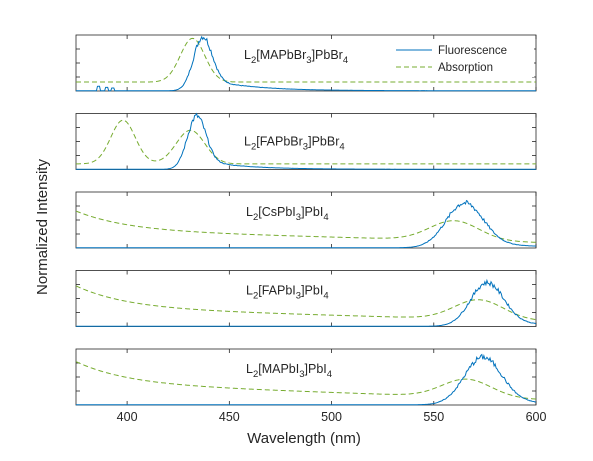  What do you see at coordinates (287, 214) in the screenshot?
I see `panel-label: L2[CsPbI3]PbI4` at bounding box center [287, 214].